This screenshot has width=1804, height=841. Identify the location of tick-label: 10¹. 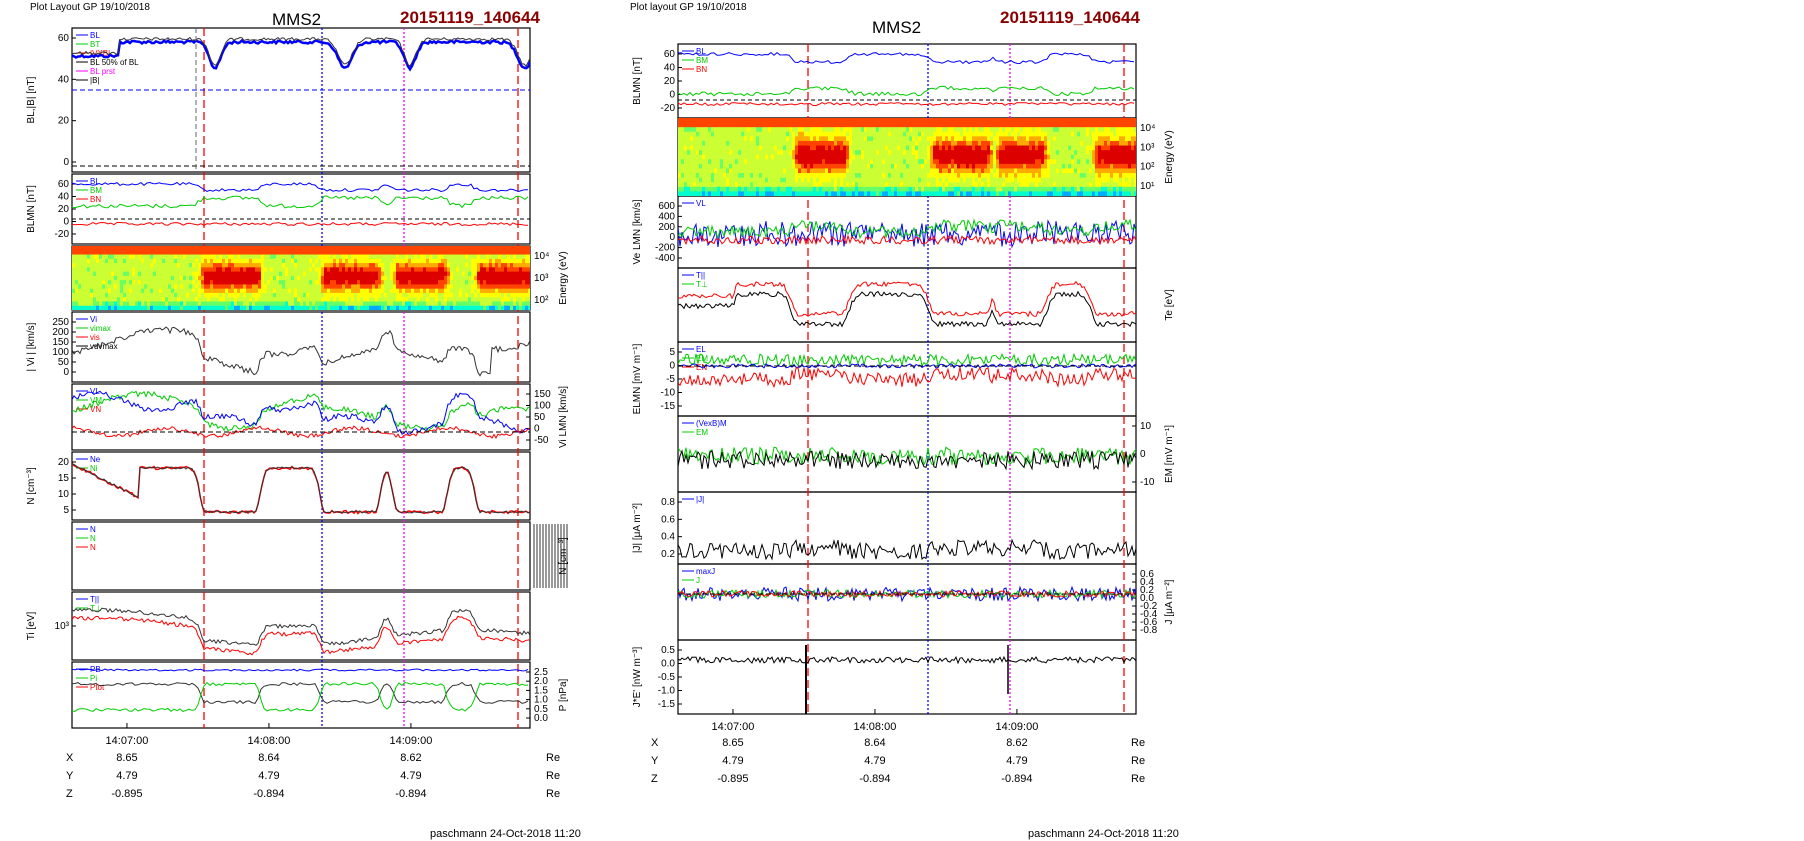
(1147, 186).